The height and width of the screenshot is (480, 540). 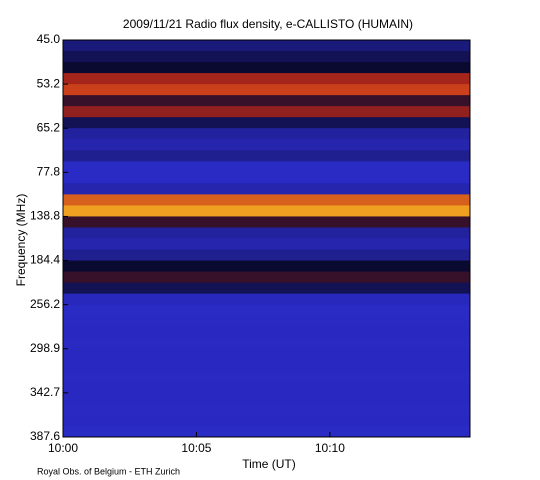 What do you see at coordinates (45, 392) in the screenshot?
I see `y-tick-label: 342.7` at bounding box center [45, 392].